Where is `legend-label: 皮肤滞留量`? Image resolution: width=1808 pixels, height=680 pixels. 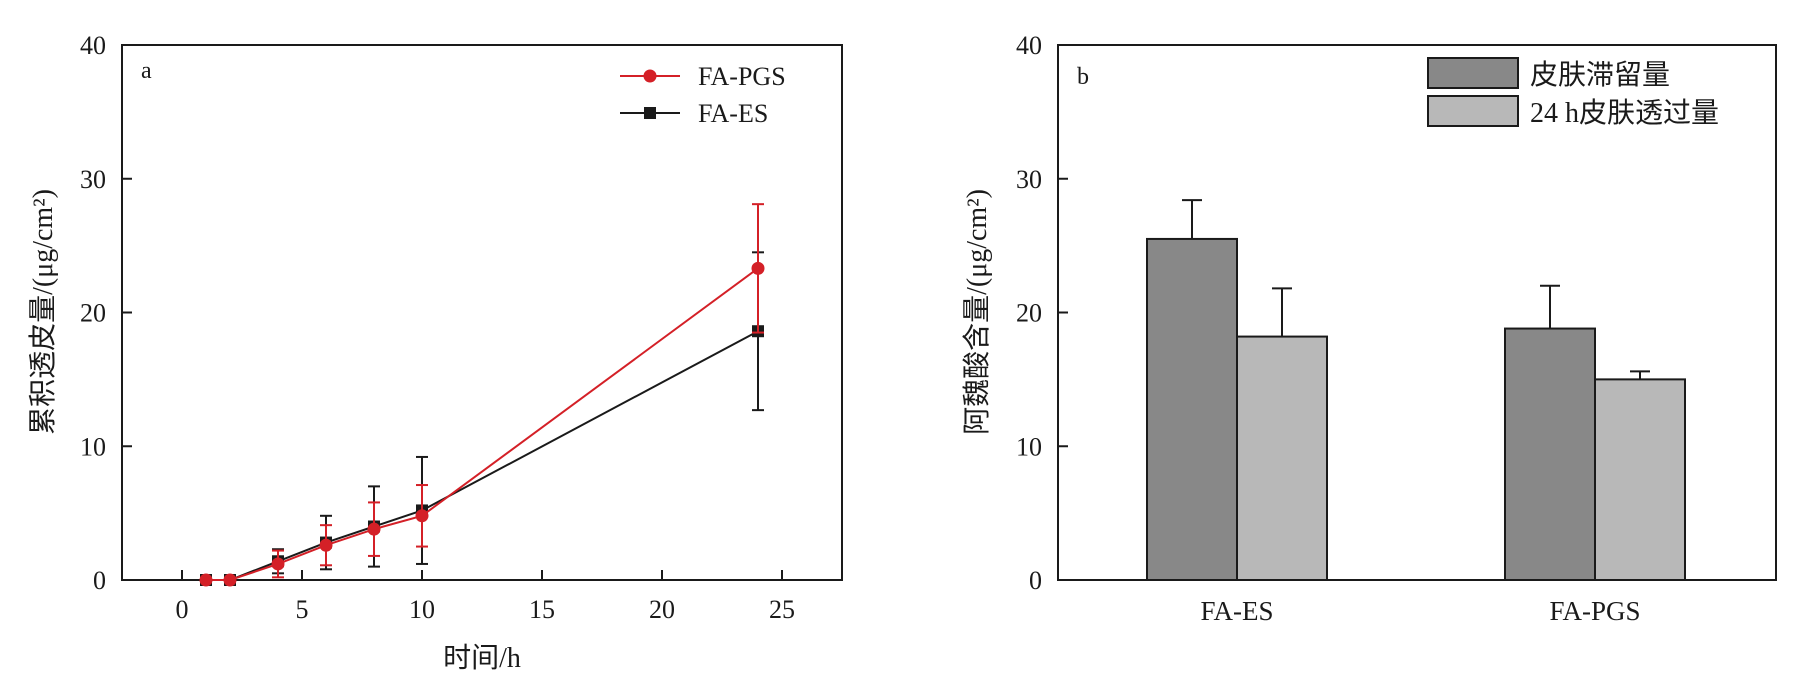 legend-label: 皮肤滞留量 is located at coordinates (1600, 75).